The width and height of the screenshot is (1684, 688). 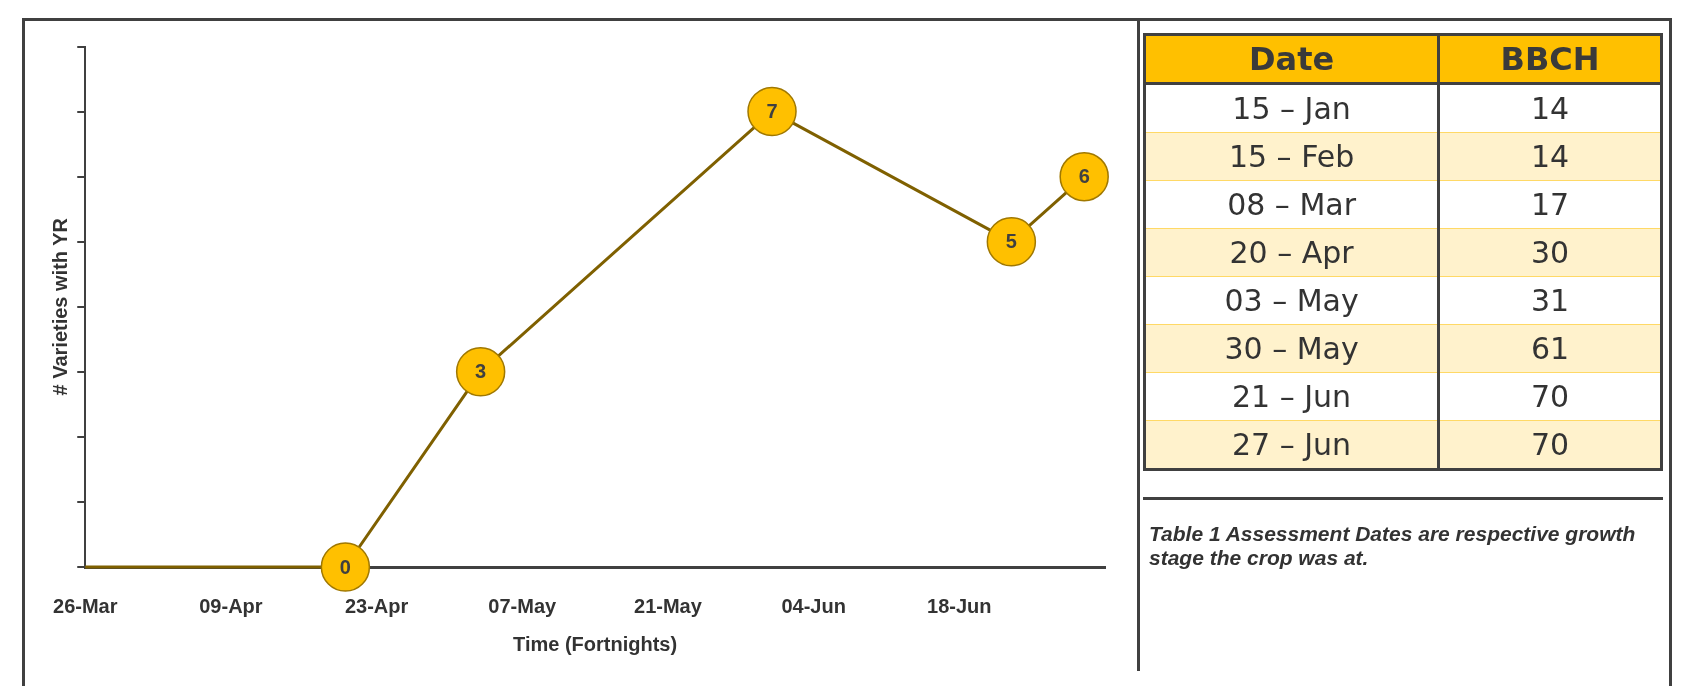 What do you see at coordinates (231, 605) in the screenshot?
I see `x-tick-label: 09-Apr` at bounding box center [231, 605].